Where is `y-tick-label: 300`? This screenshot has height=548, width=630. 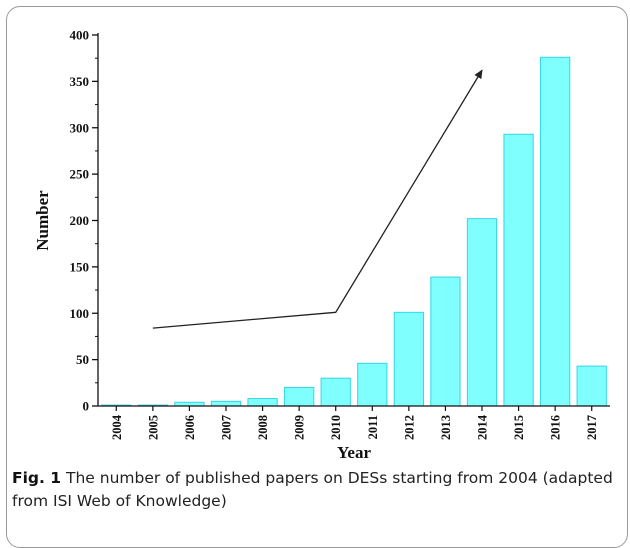 y-tick-label: 300 is located at coordinates (80, 127).